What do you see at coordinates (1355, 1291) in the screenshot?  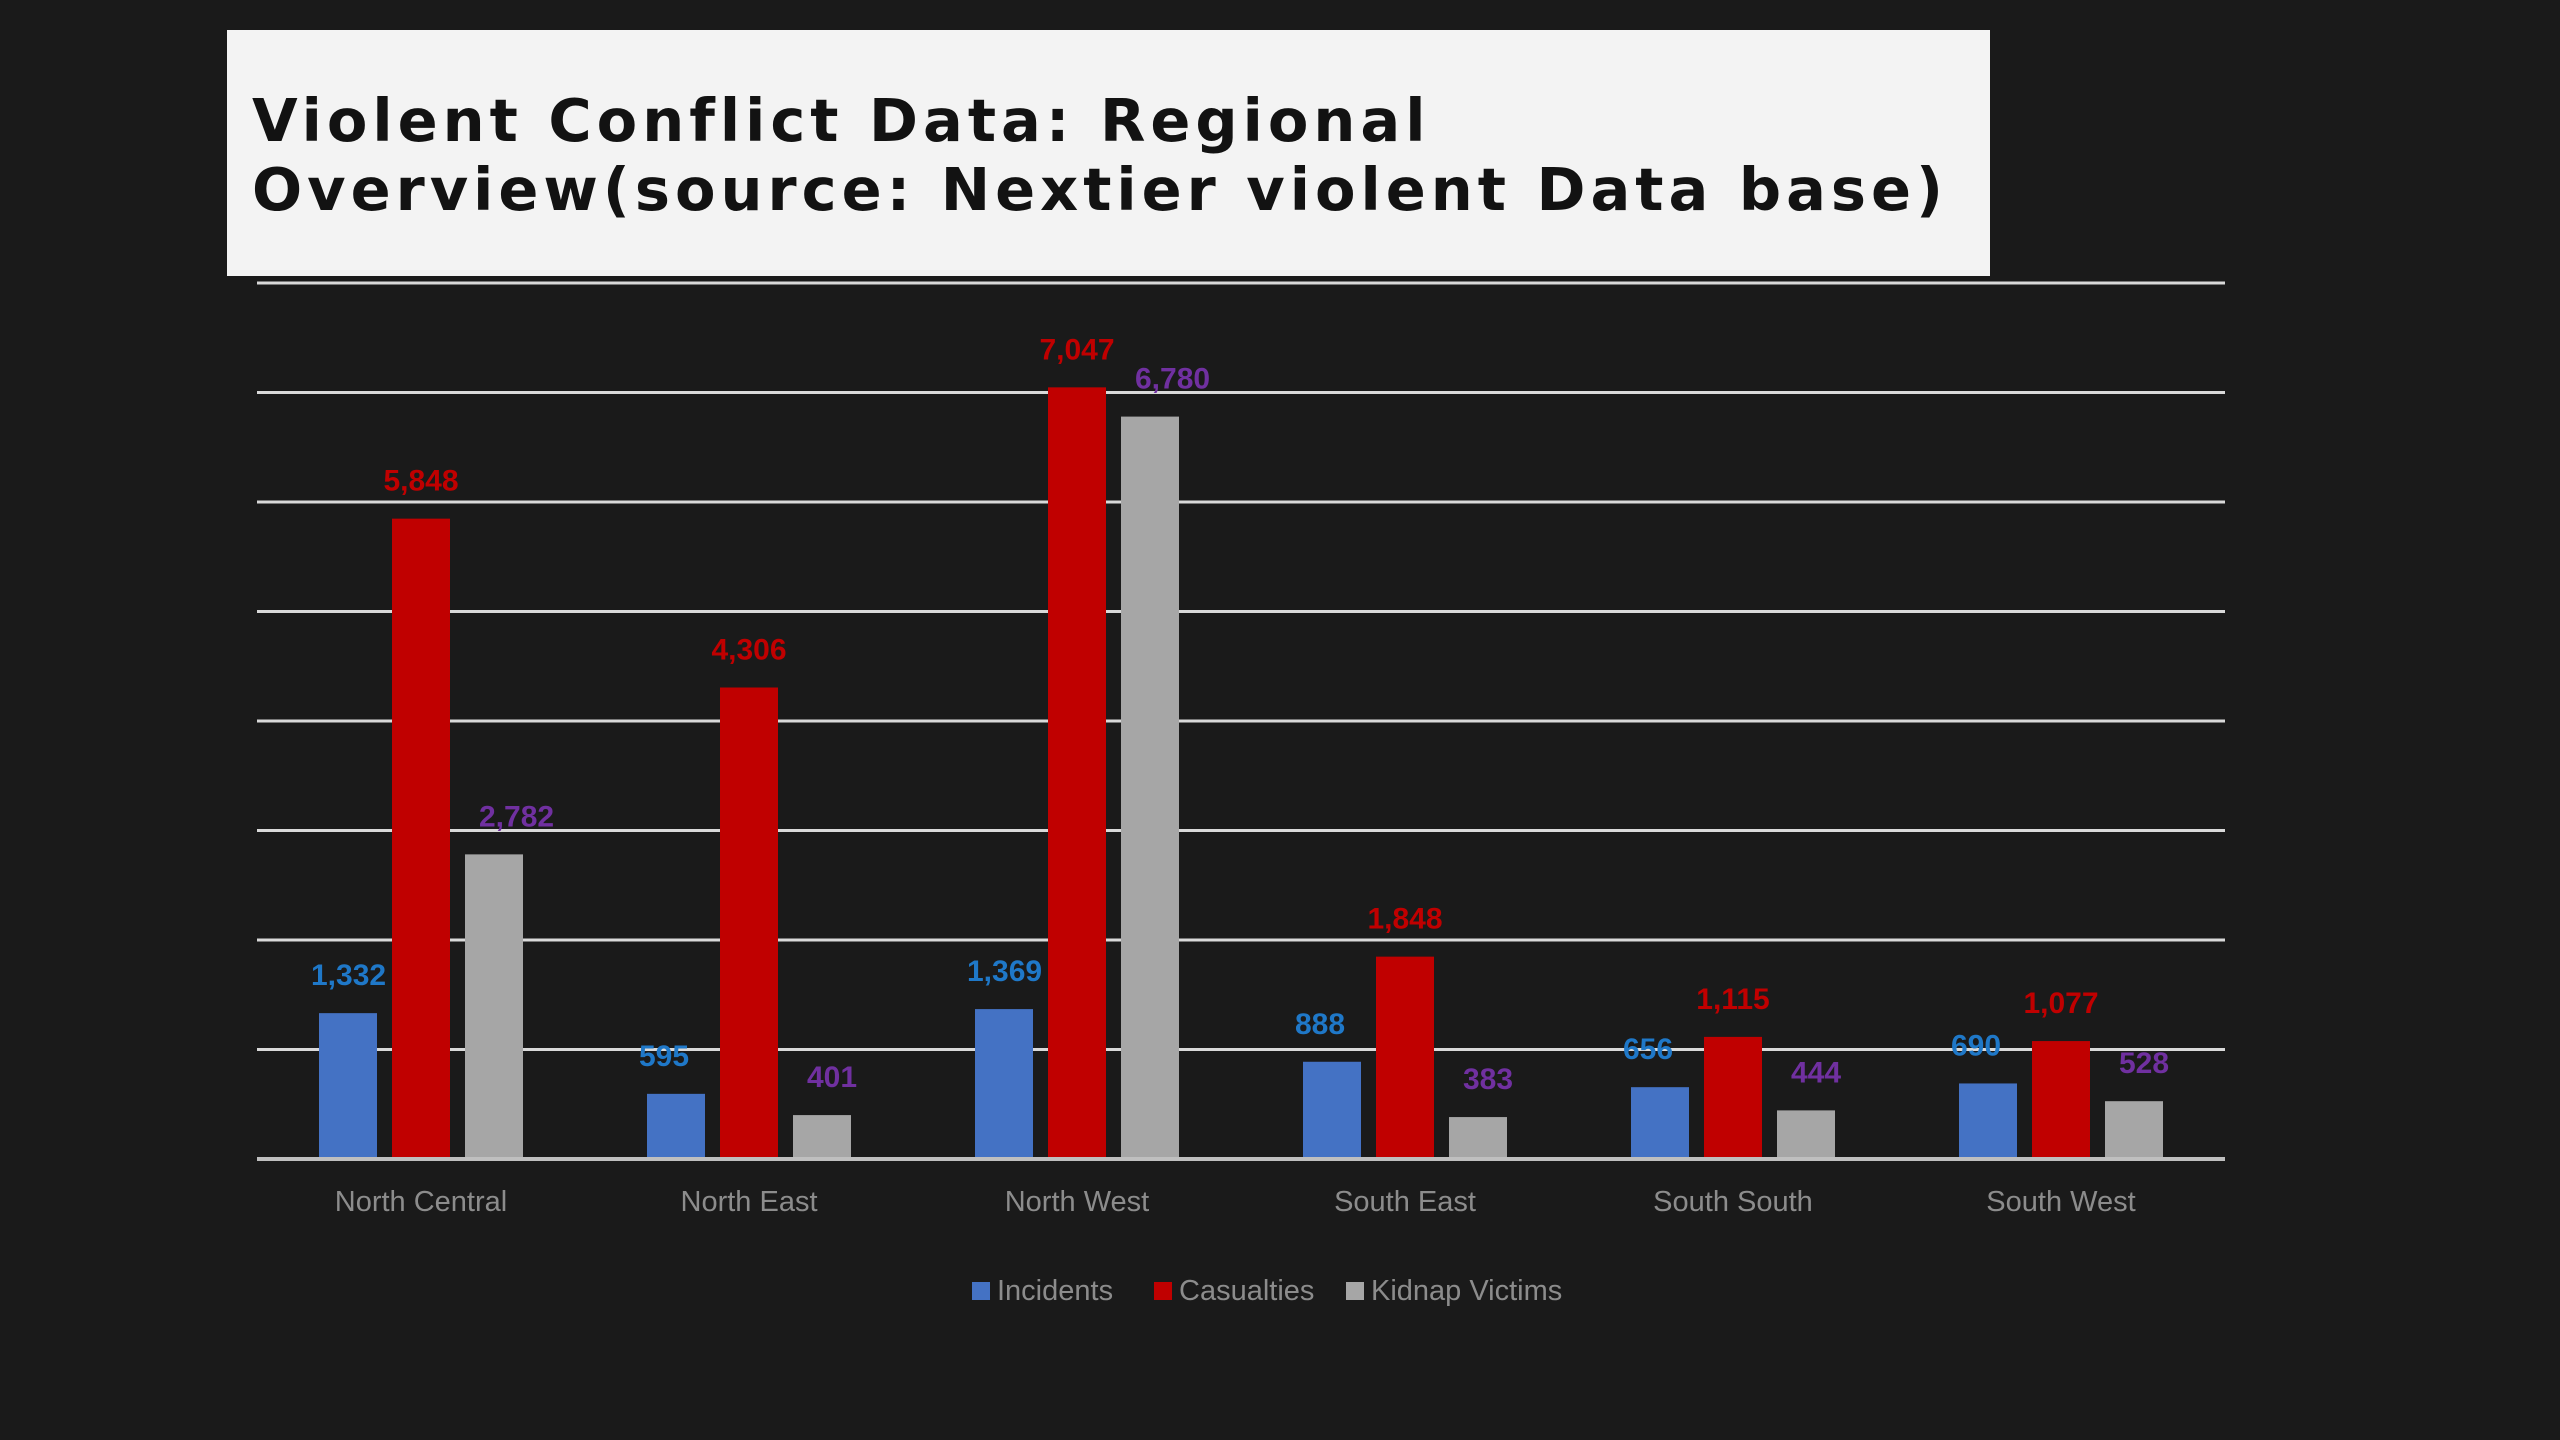 I see `legend-swatch-kidnap-victims` at bounding box center [1355, 1291].